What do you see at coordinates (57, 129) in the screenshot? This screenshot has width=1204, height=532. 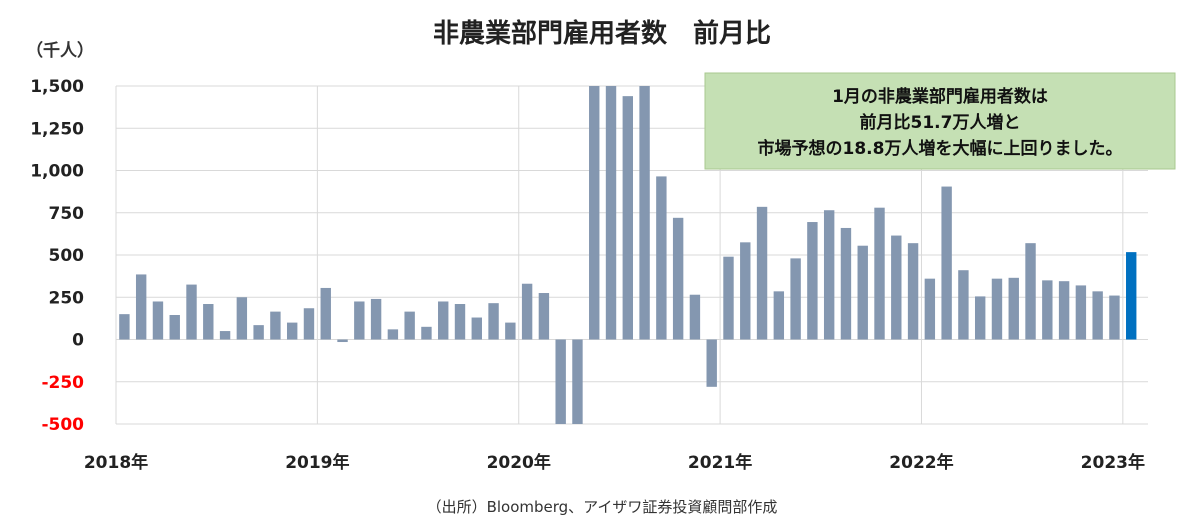 I see `y-tick-label: 1,250` at bounding box center [57, 129].